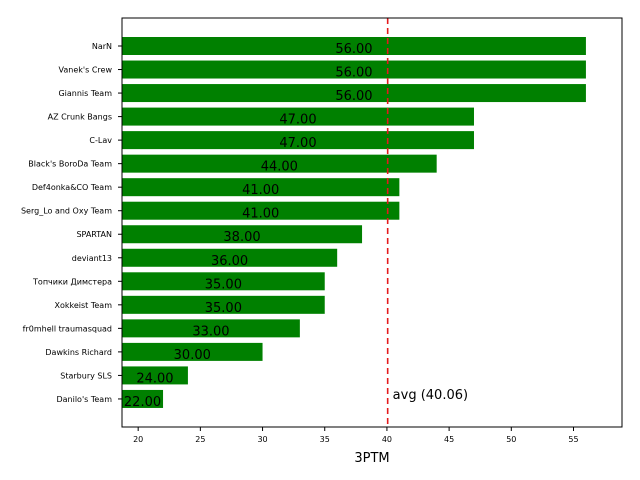  I want to click on y-tick-label: NarN, so click(102, 46).